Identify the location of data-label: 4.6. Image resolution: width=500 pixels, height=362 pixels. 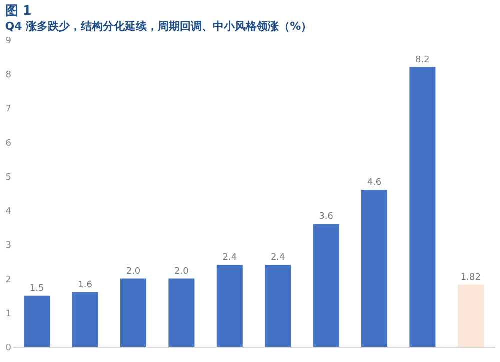
(374, 183).